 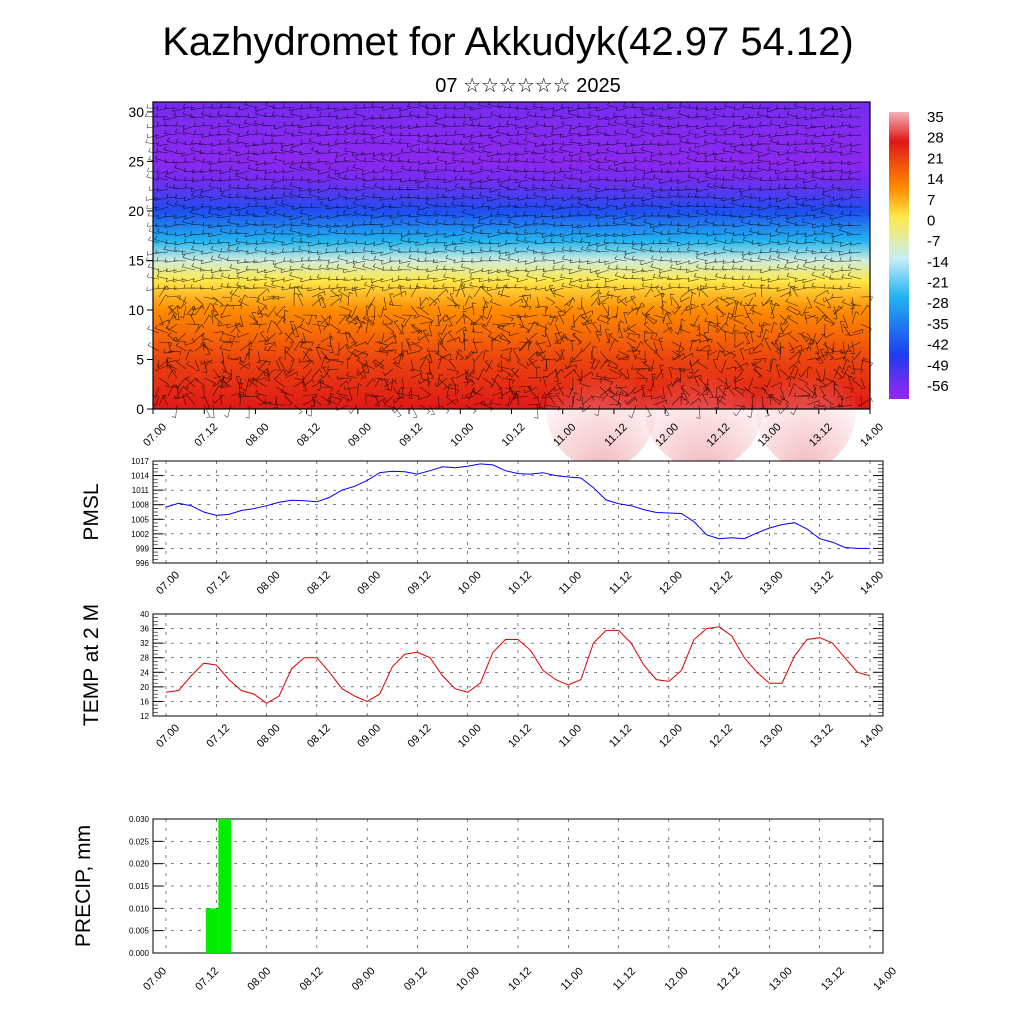 What do you see at coordinates (527, 86) in the screenshot?
I see `page-subtitle: 07 ☆☆☆☆☆☆ 2025` at bounding box center [527, 86].